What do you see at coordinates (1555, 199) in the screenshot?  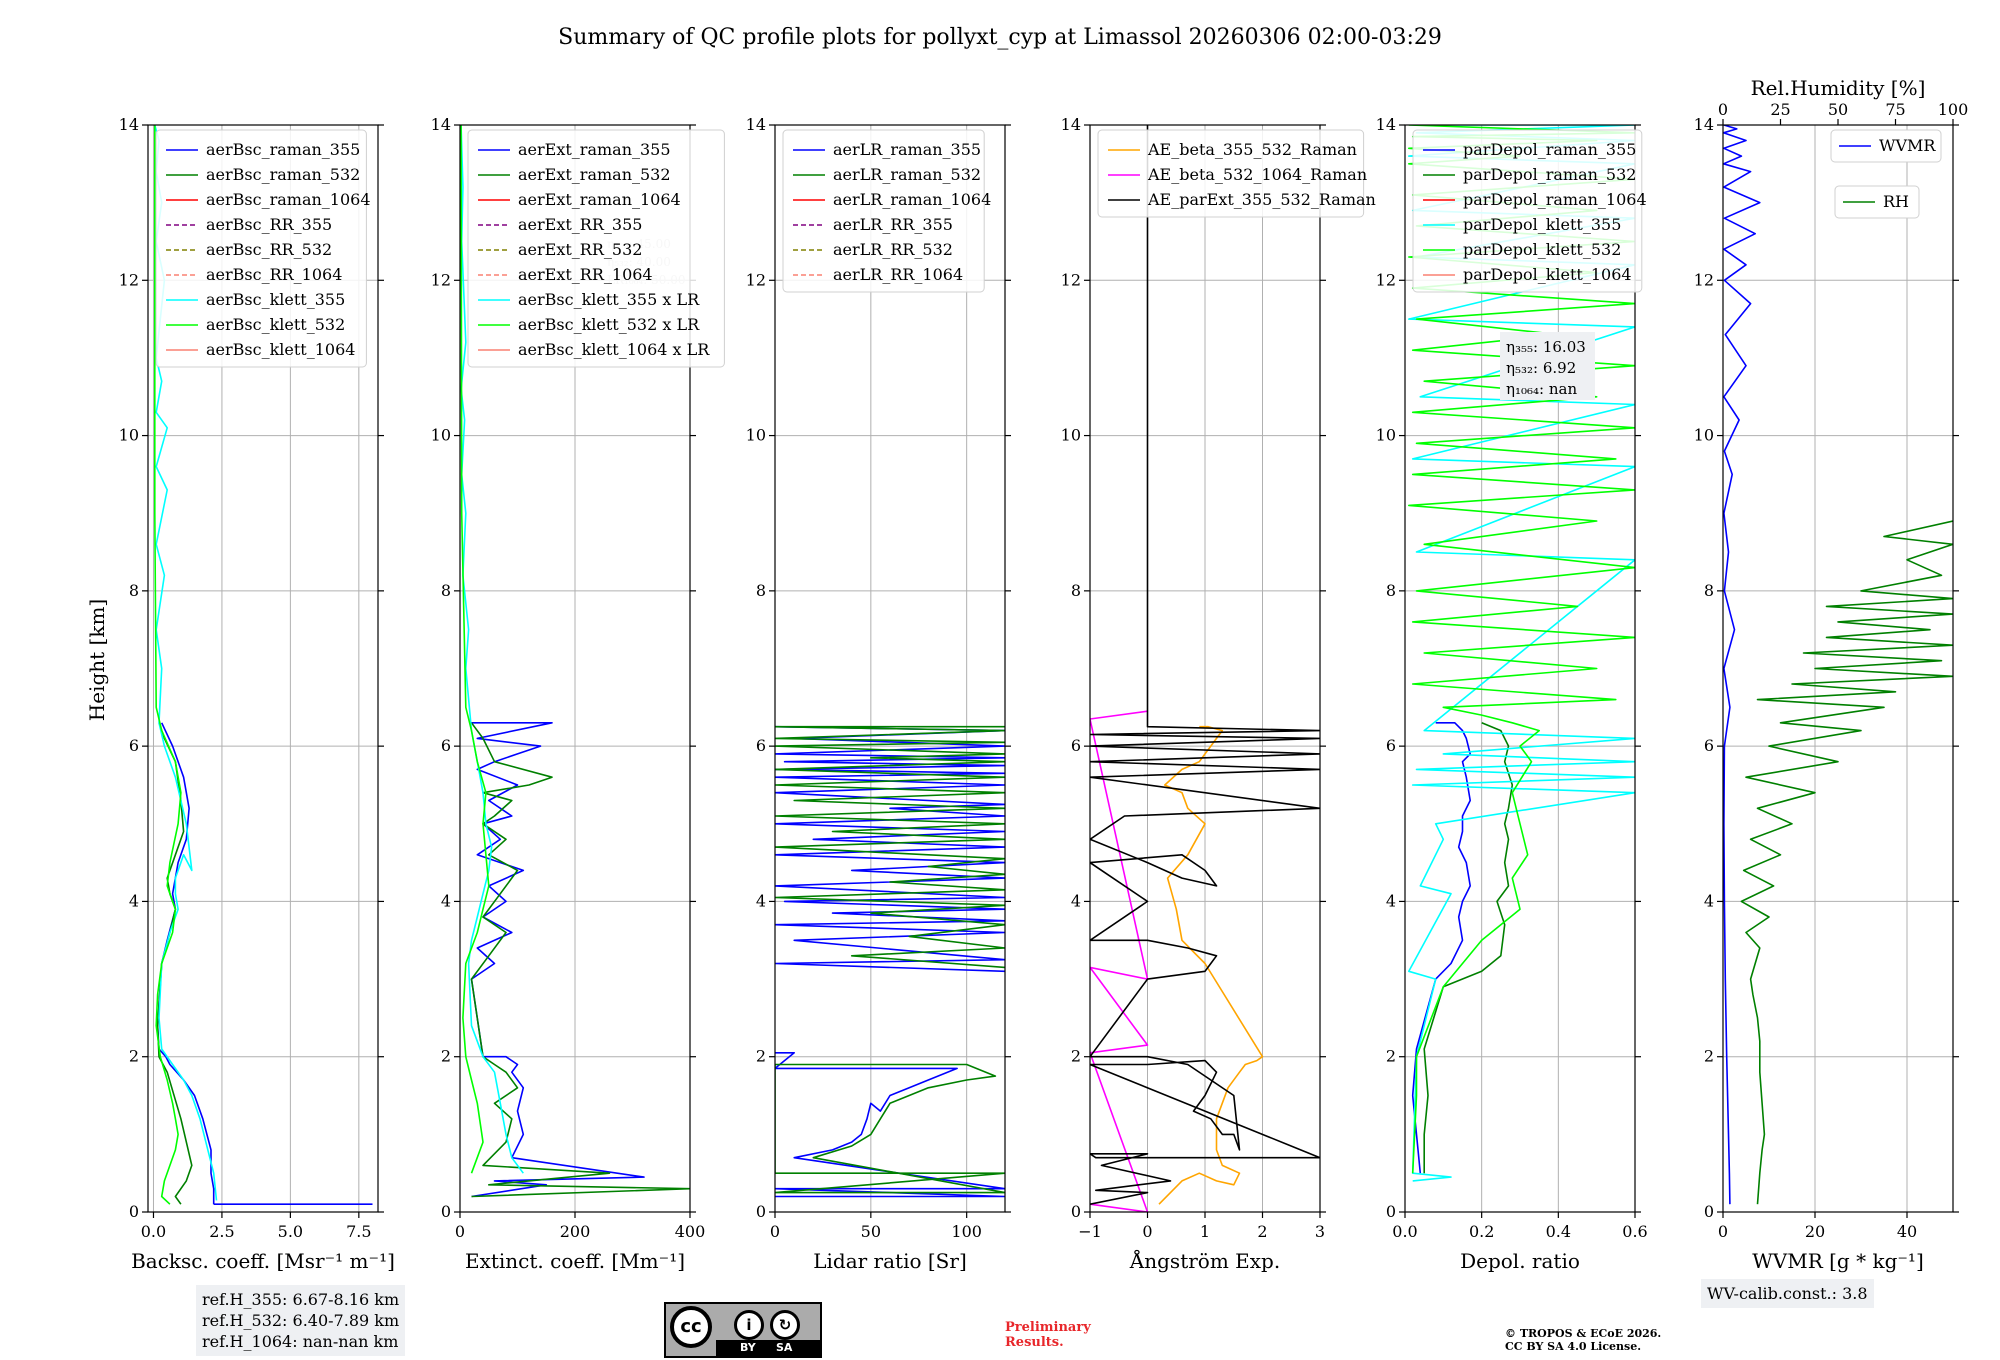 I see `legend-label: parDepol_raman_1064` at bounding box center [1555, 199].